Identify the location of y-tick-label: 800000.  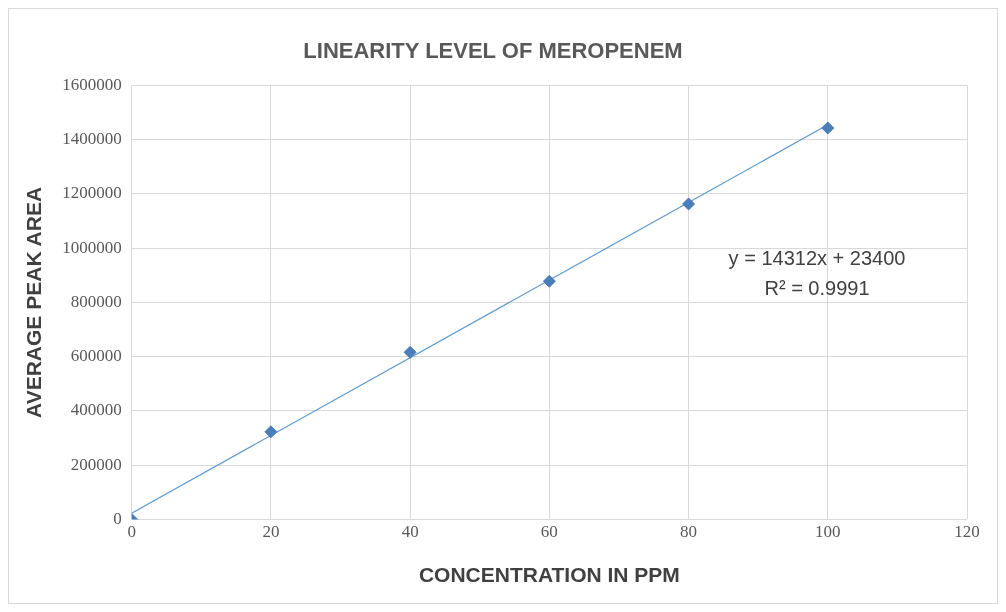
(96, 301).